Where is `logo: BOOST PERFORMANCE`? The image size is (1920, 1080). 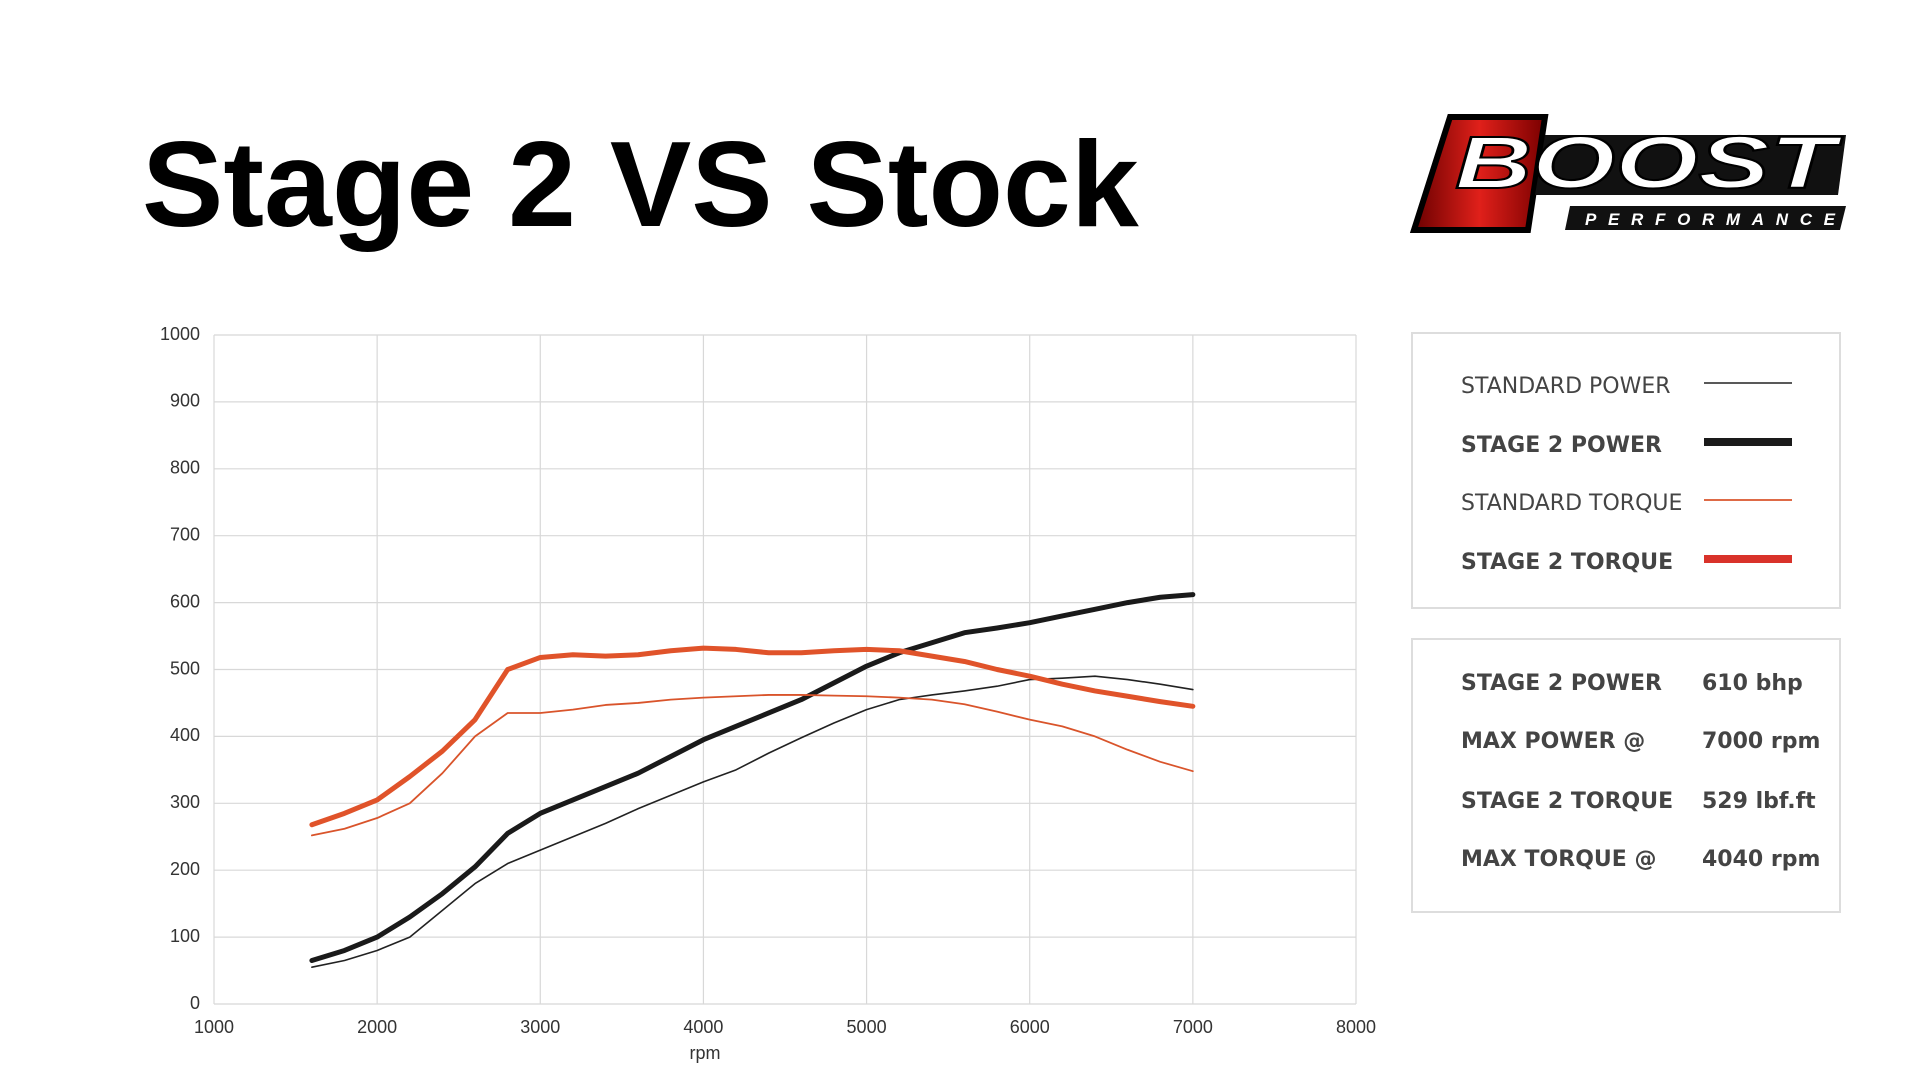 logo: BOOST PERFORMANCE is located at coordinates (1627, 173).